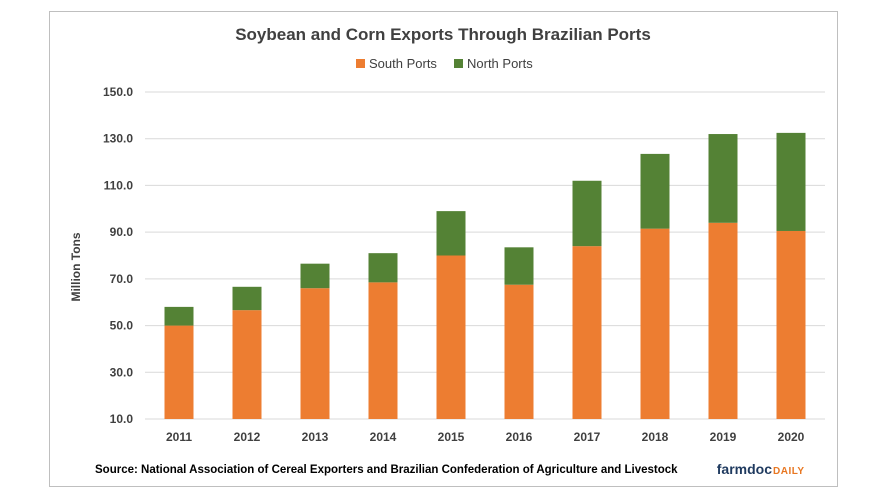 The image size is (888, 500). What do you see at coordinates (122, 232) in the screenshot?
I see `y-tick-label: 90.0` at bounding box center [122, 232].